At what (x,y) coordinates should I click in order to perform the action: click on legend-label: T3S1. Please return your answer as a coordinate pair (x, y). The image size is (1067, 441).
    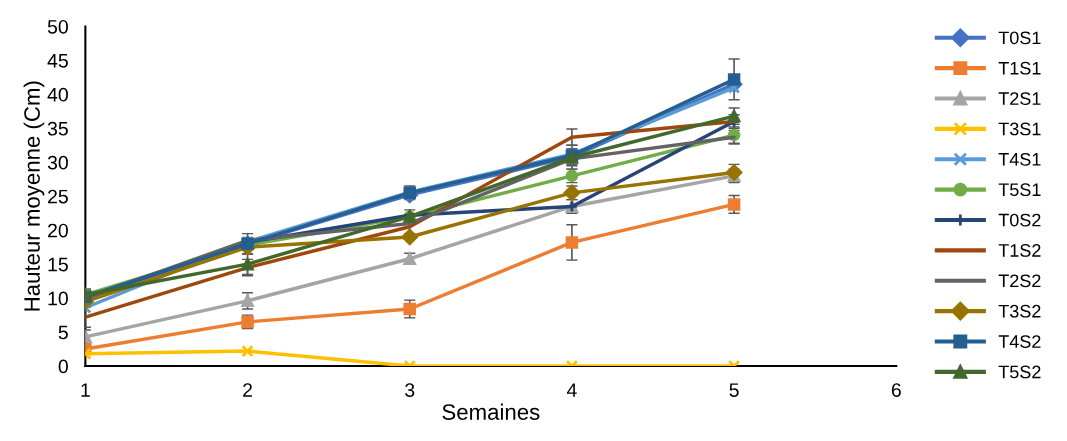
    Looking at the image, I should click on (1019, 129).